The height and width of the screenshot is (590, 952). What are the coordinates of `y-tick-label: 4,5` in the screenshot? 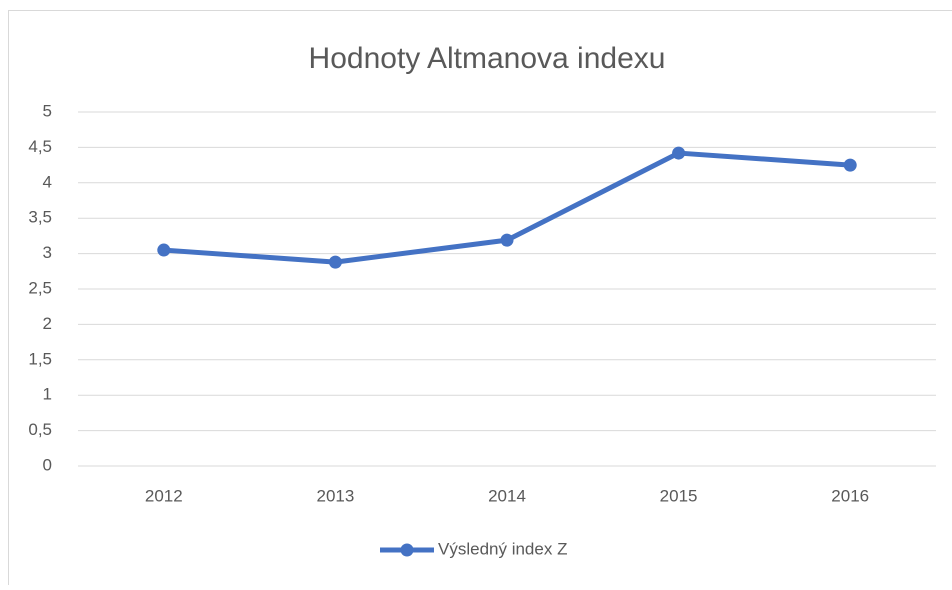 It's located at (40, 146).